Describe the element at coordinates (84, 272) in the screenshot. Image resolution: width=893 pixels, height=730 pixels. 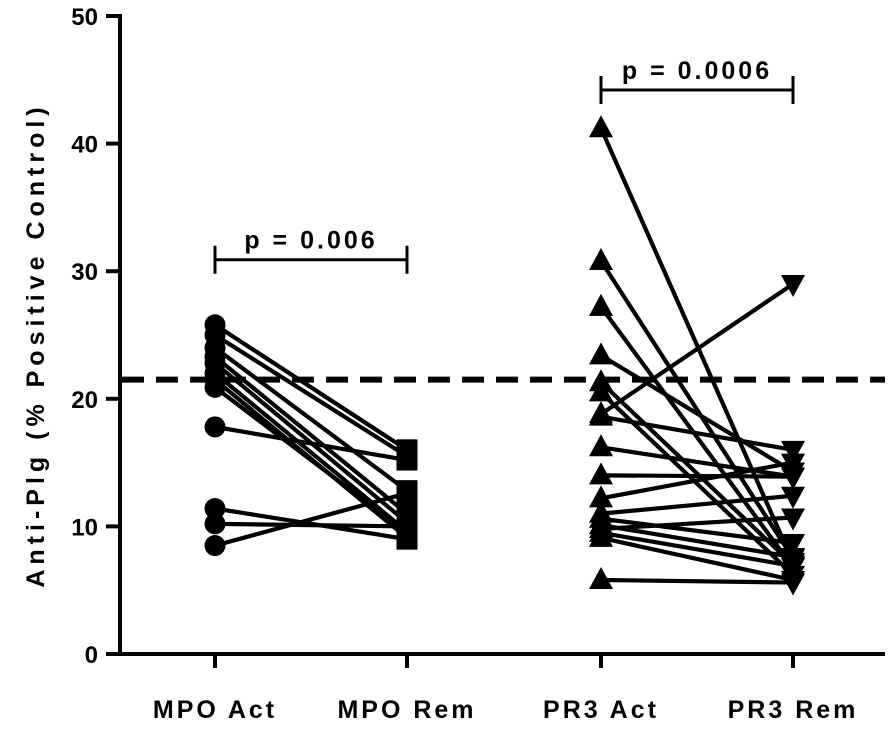
I see `y-tick-label: 30` at that location.